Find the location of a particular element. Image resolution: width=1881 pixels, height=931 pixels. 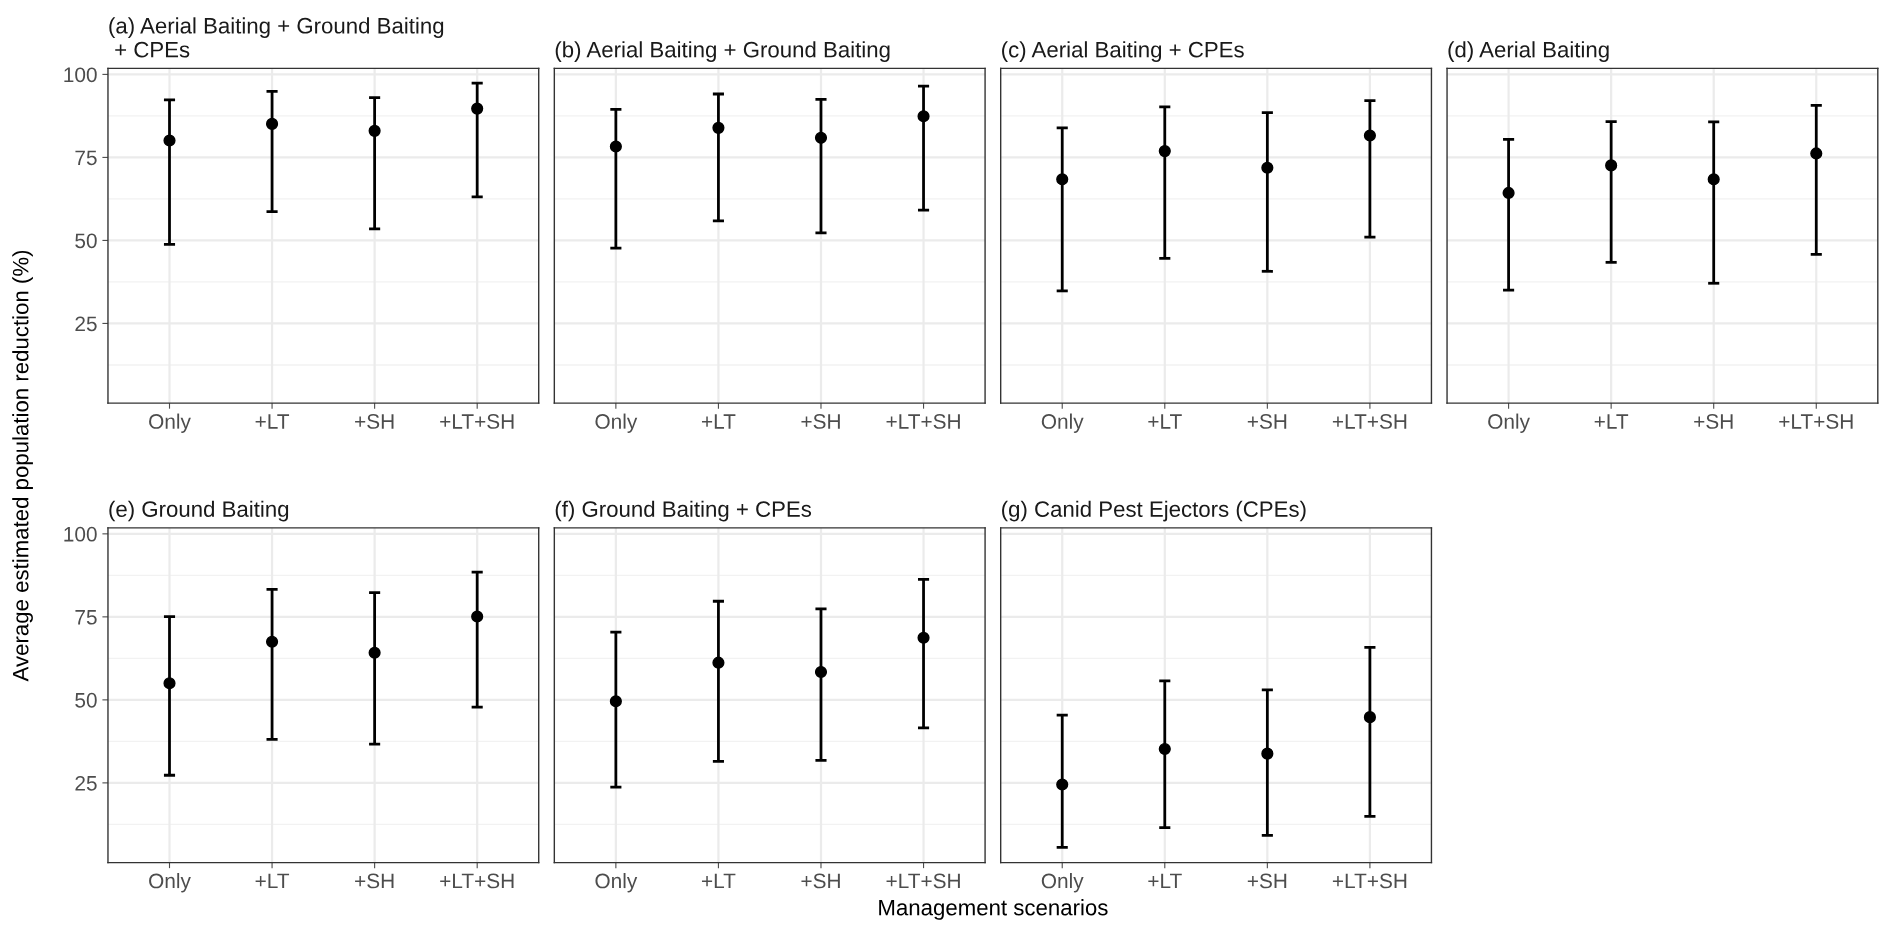

y-axis-title: Average estimated population reduction (%) is located at coordinates (22, 466).